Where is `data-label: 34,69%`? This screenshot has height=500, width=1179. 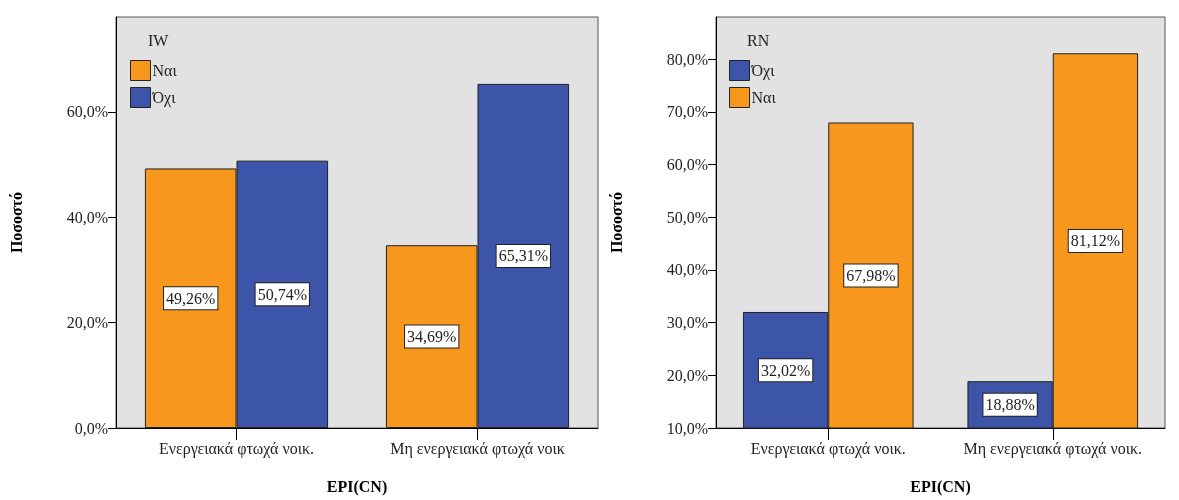 data-label: 34,69% is located at coordinates (432, 337).